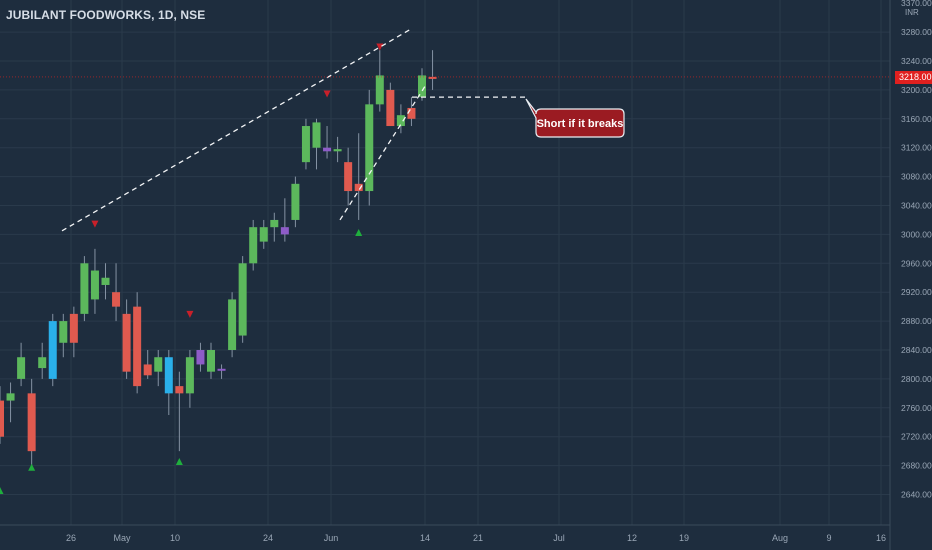 This screenshot has height=550, width=932. Describe the element at coordinates (916, 437) in the screenshot. I see `price-tick-label: 2720.00` at that location.